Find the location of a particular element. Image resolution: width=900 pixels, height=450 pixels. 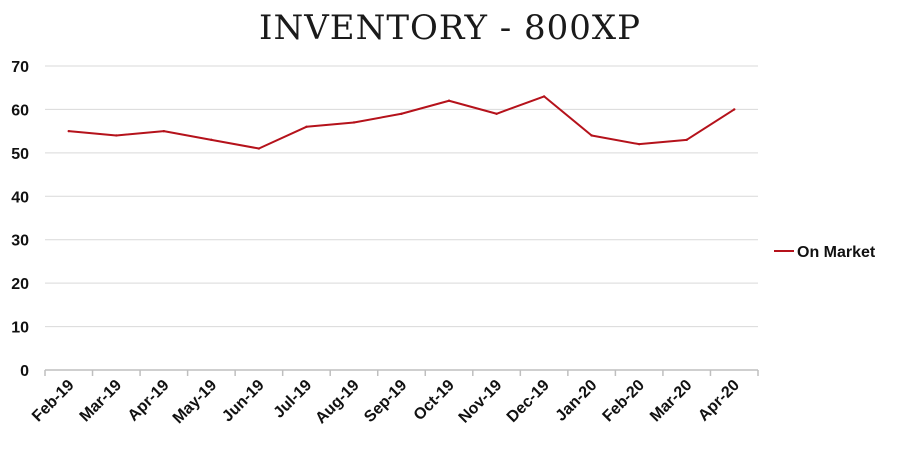

x-tick-label: Dec-19 is located at coordinates (528, 401).